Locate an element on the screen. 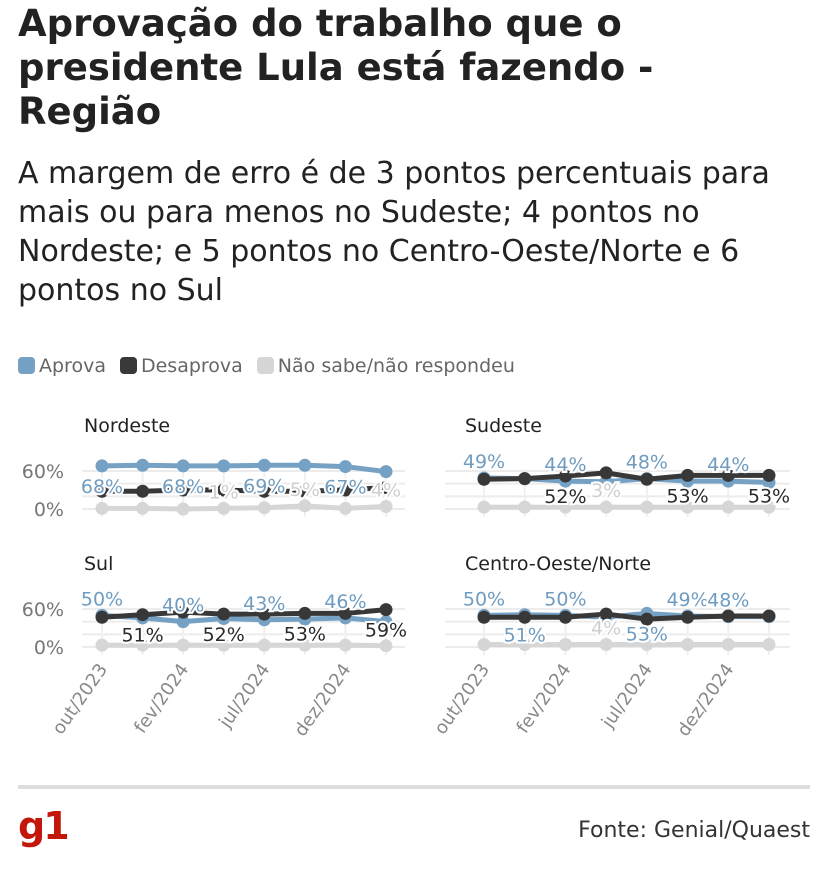  panel-title: Sudeste is located at coordinates (503, 426).